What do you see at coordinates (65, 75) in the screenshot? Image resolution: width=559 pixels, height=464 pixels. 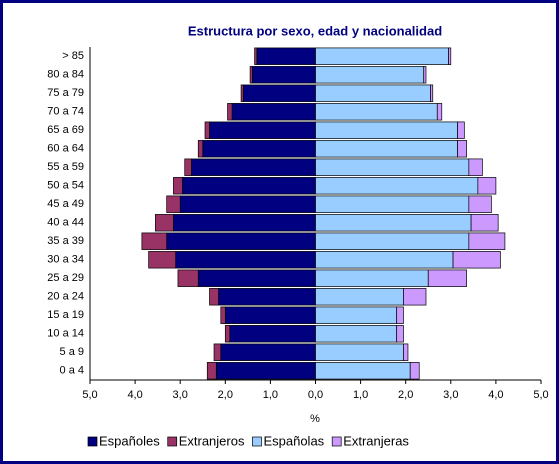 I see `y-tick-label: 80 a 84` at bounding box center [65, 75].